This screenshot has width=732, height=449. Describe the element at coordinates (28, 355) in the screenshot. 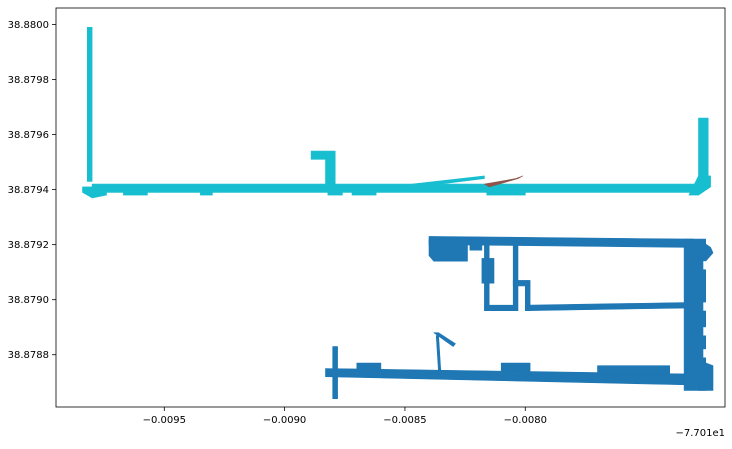

I see `y-tick-label-0: 38.8788` at that location.